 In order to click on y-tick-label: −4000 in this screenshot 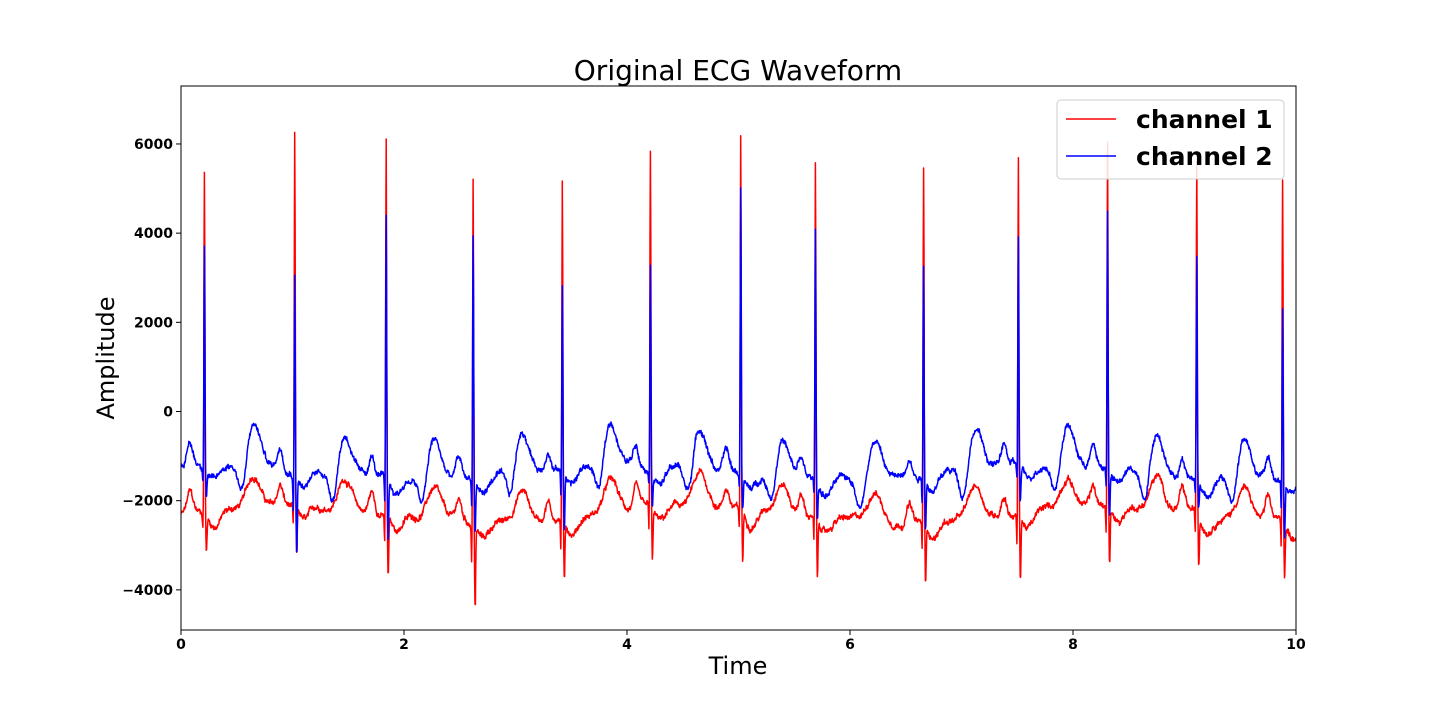, I will do `click(147, 591)`.